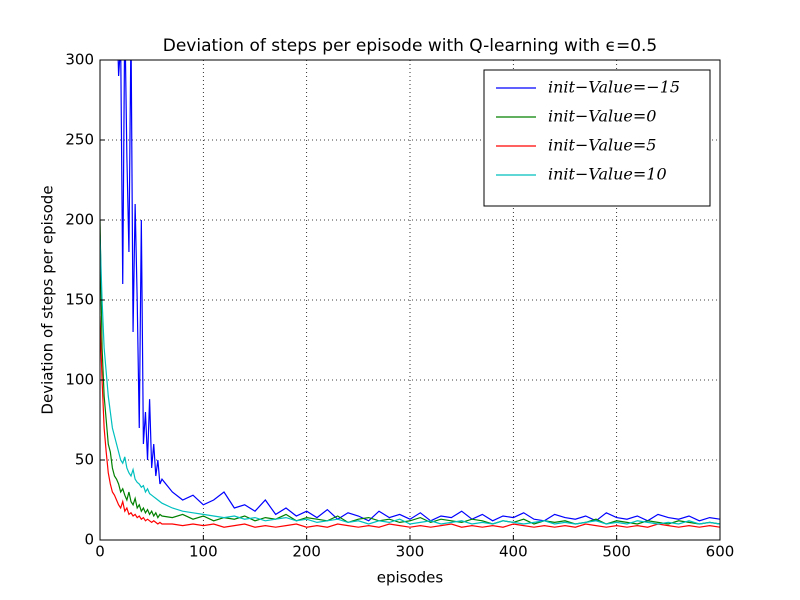  I want to click on legend-label: init−Value=10, so click(607, 174).